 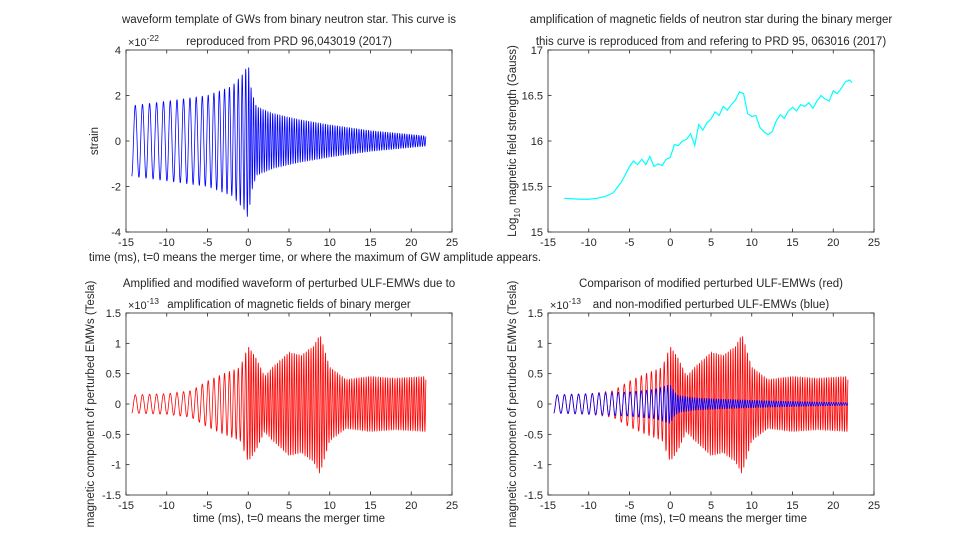 What do you see at coordinates (532, 97) in the screenshot?
I see `y-tick-label: 16.5` at bounding box center [532, 97].